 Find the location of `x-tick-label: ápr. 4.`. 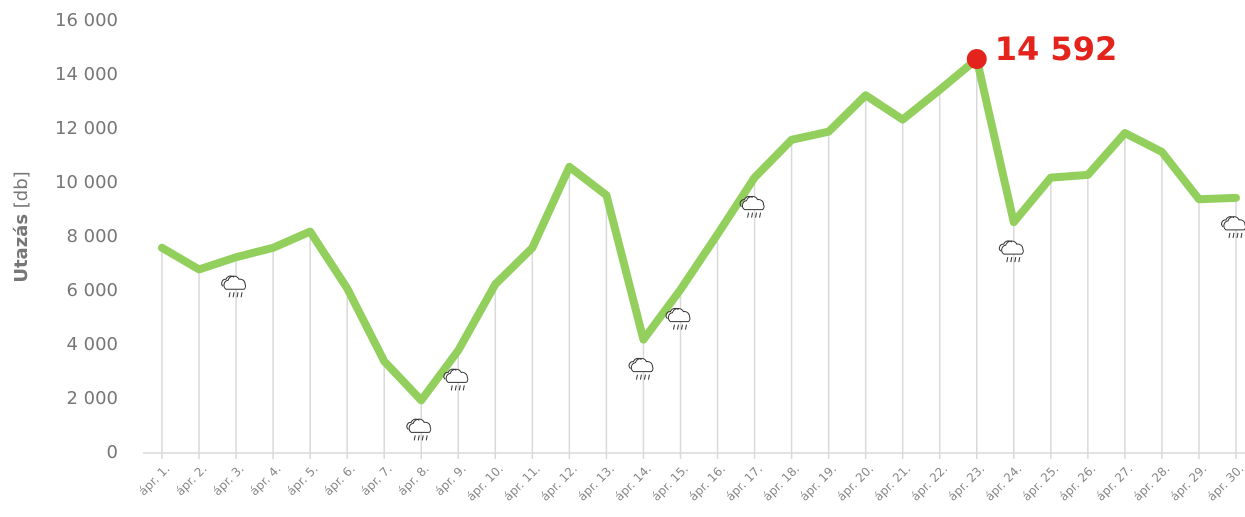

x-tick-label: ápr. 4. is located at coordinates (265, 480).